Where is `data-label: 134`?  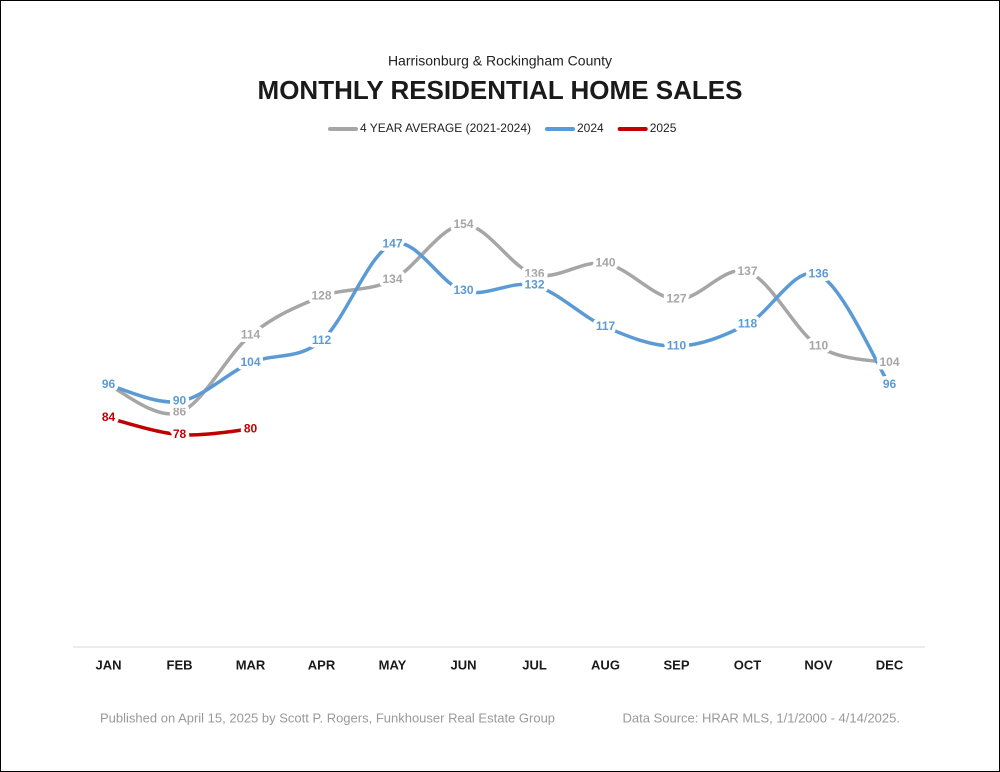 data-label: 134 is located at coordinates (392, 279).